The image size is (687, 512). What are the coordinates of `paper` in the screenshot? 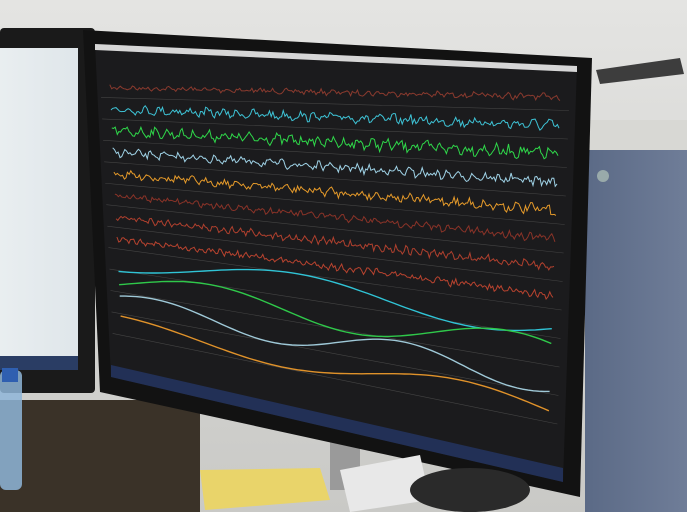 It's located at (385, 483).